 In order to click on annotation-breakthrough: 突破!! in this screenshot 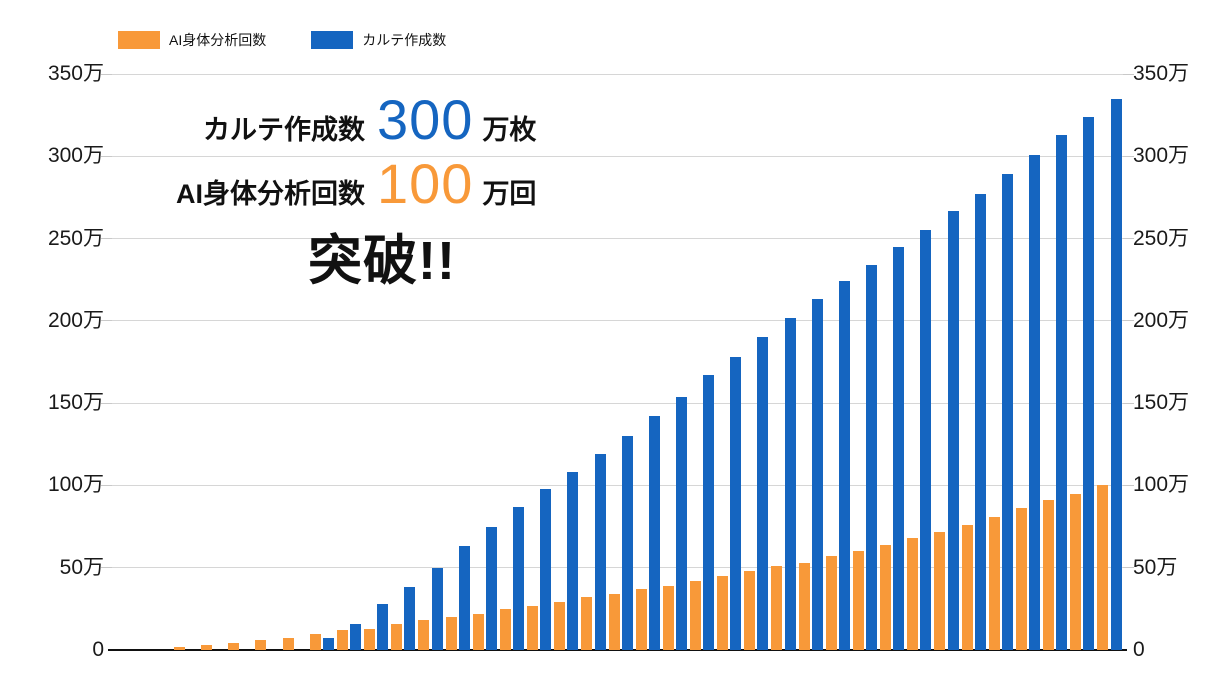, I will do `click(382, 260)`.